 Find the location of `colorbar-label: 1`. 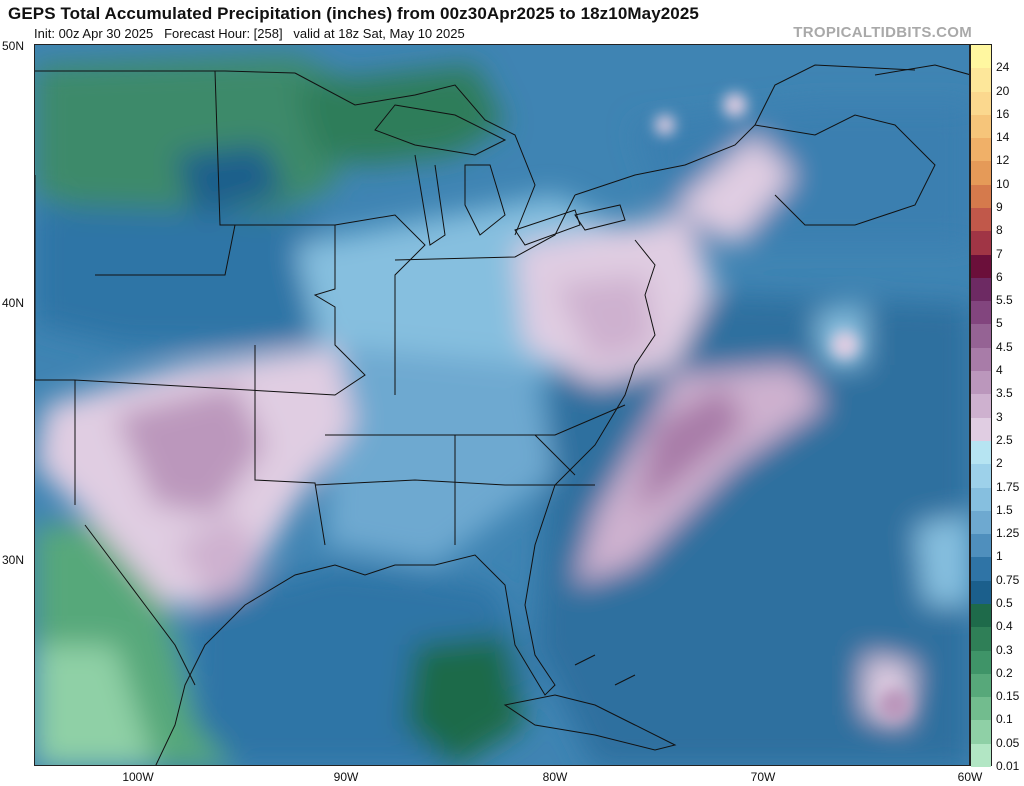

colorbar-label: 1 is located at coordinates (999, 556).